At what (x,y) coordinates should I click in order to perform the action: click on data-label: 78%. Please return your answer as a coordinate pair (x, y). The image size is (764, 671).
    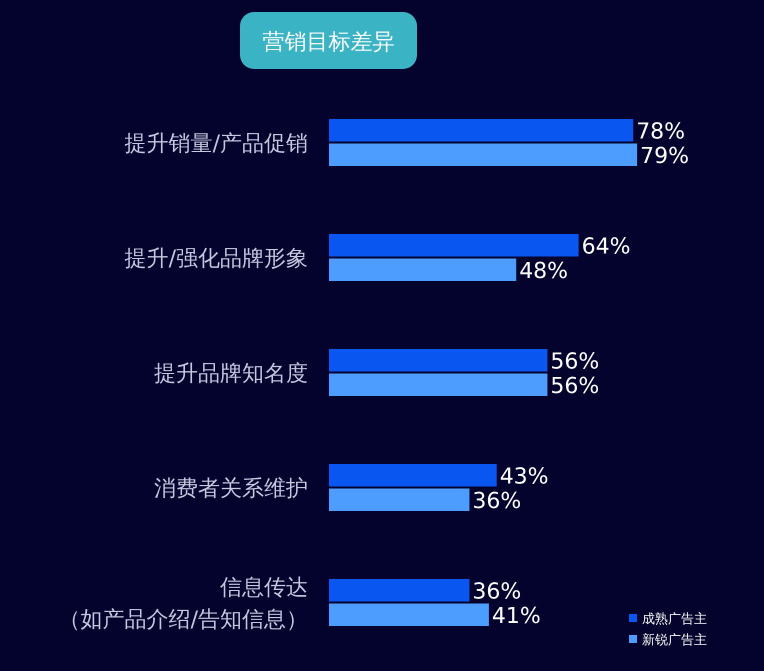
    Looking at the image, I should click on (661, 131).